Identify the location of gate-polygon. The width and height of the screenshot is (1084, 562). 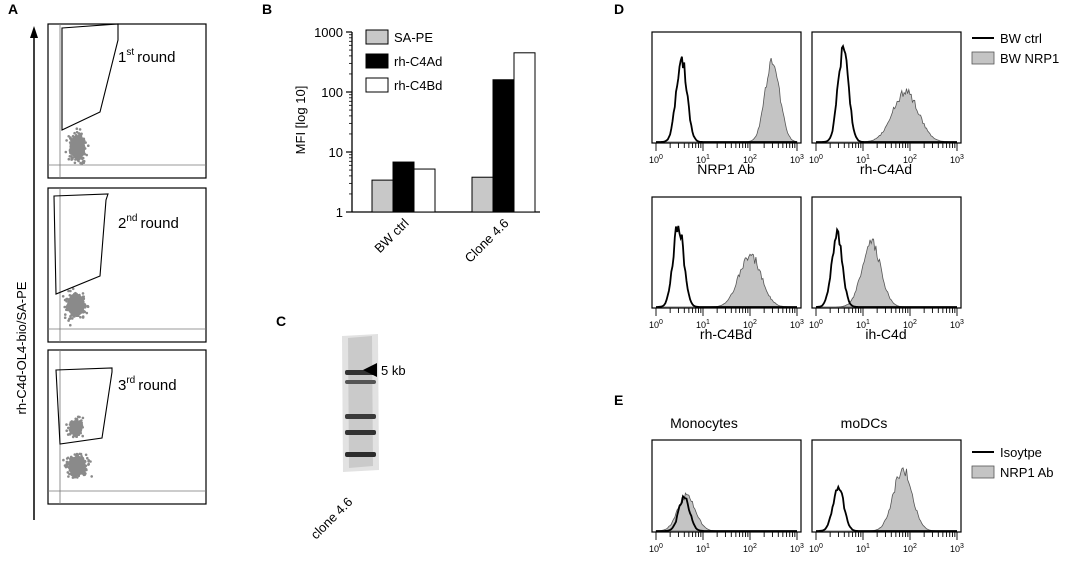
(84, 406).